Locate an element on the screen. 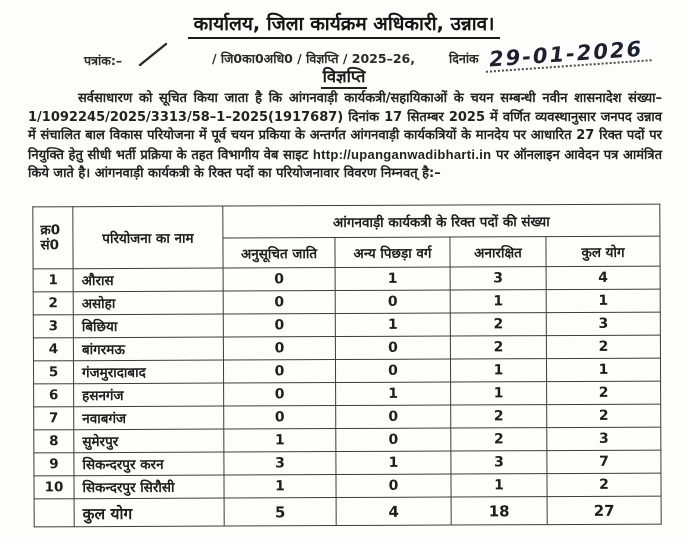 The width and height of the screenshot is (688, 542). cell-sn: 7 is located at coordinates (53, 418).